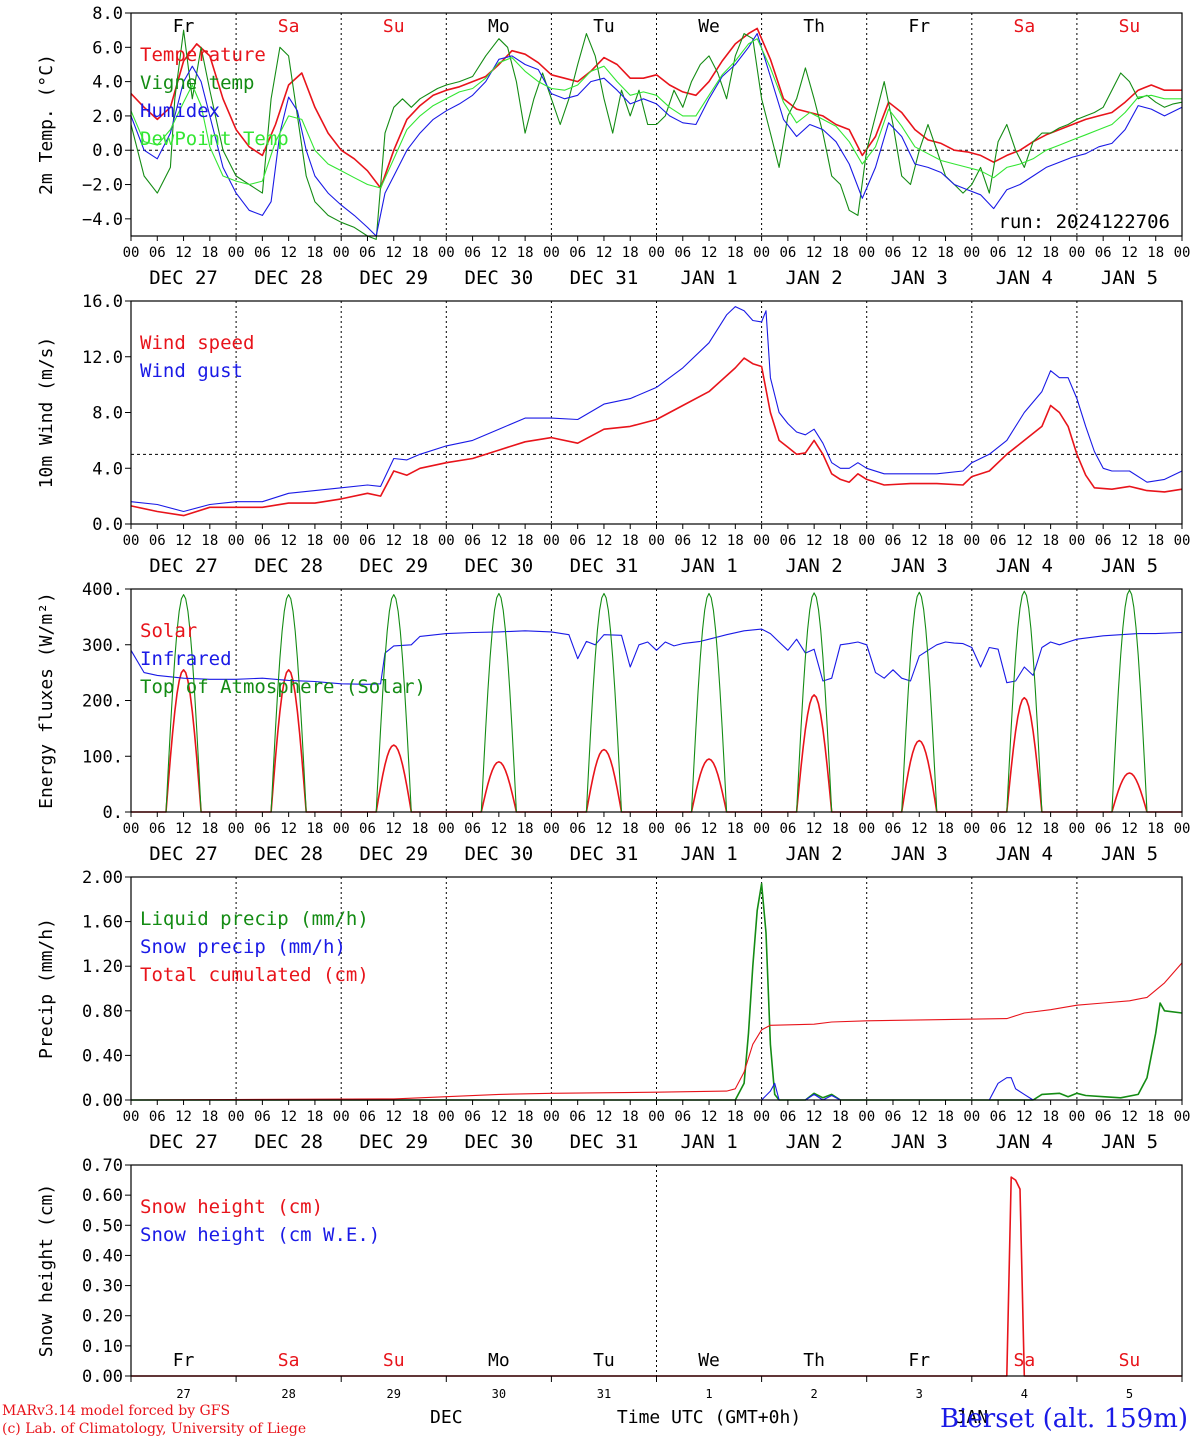 This screenshot has height=1440, width=1194. Describe the element at coordinates (288, 1142) in the screenshot. I see `date-label: DEC 28` at that location.